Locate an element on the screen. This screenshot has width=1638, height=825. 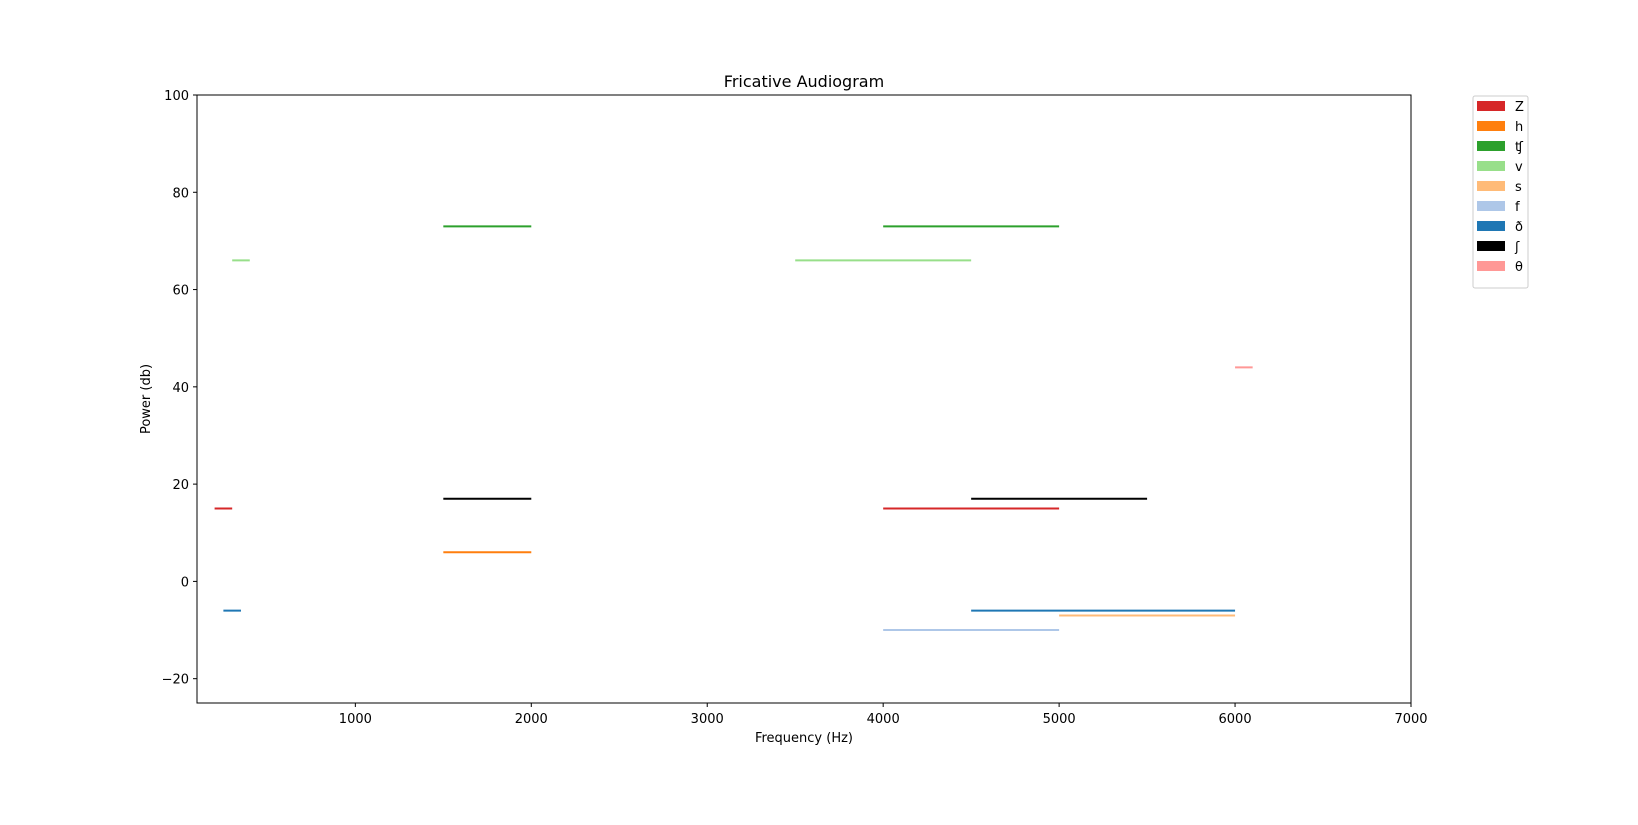
y-tick-label: 40 is located at coordinates (180, 388).